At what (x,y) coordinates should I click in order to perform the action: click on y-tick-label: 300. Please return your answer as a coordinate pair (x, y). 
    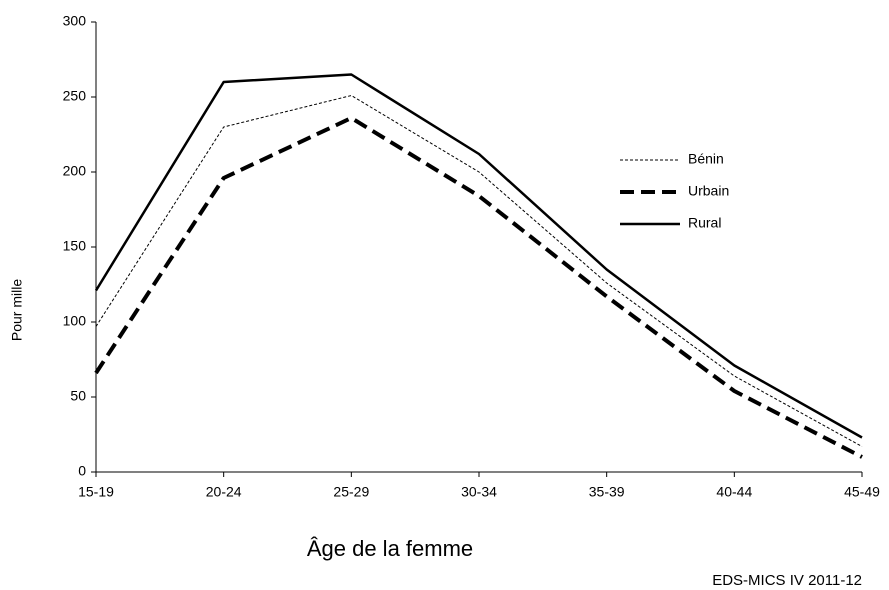
    Looking at the image, I should click on (75, 21).